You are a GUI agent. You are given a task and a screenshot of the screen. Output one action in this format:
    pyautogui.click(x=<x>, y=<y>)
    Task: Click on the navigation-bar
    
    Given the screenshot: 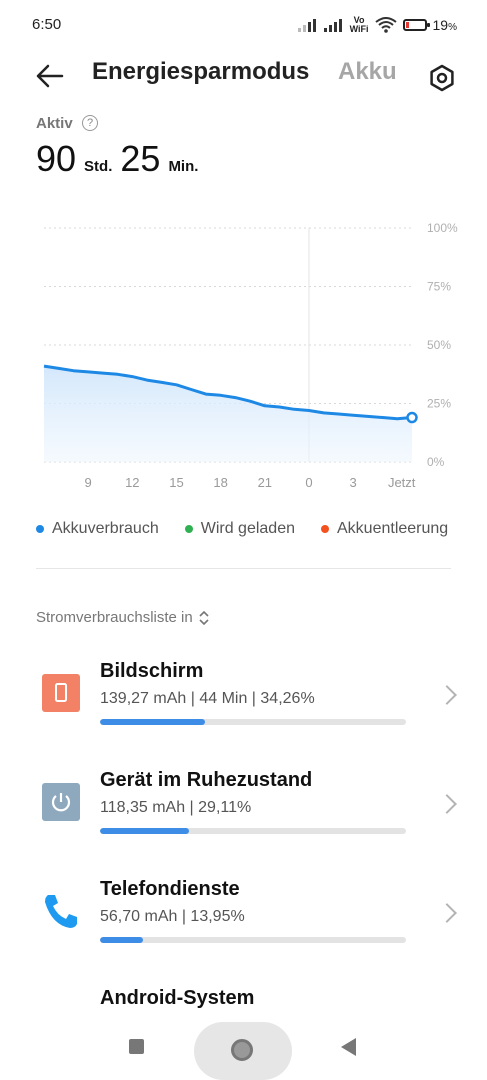 What is the action you would take?
    pyautogui.click(x=243, y=1051)
    